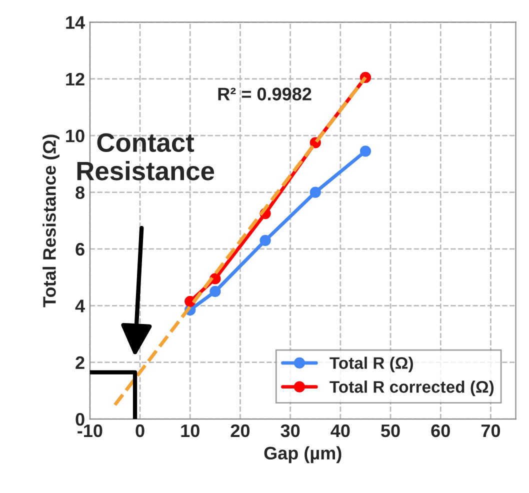 This screenshot has width=529, height=493. I want to click on y-tick-label: 6, so click(80, 249).